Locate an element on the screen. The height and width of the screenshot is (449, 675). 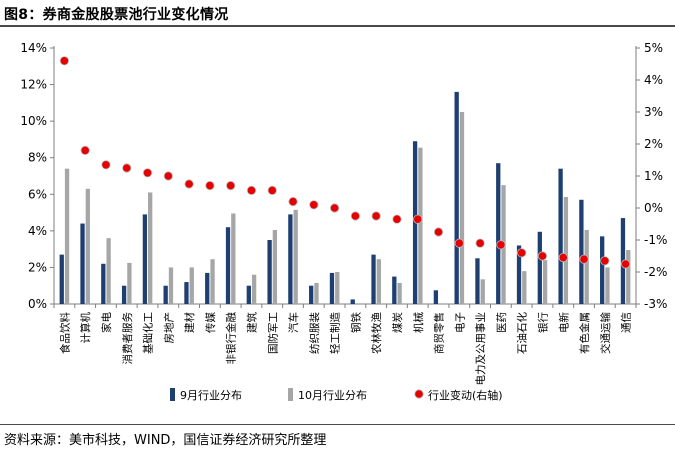
legend-swatch-sep is located at coordinates (172, 394).